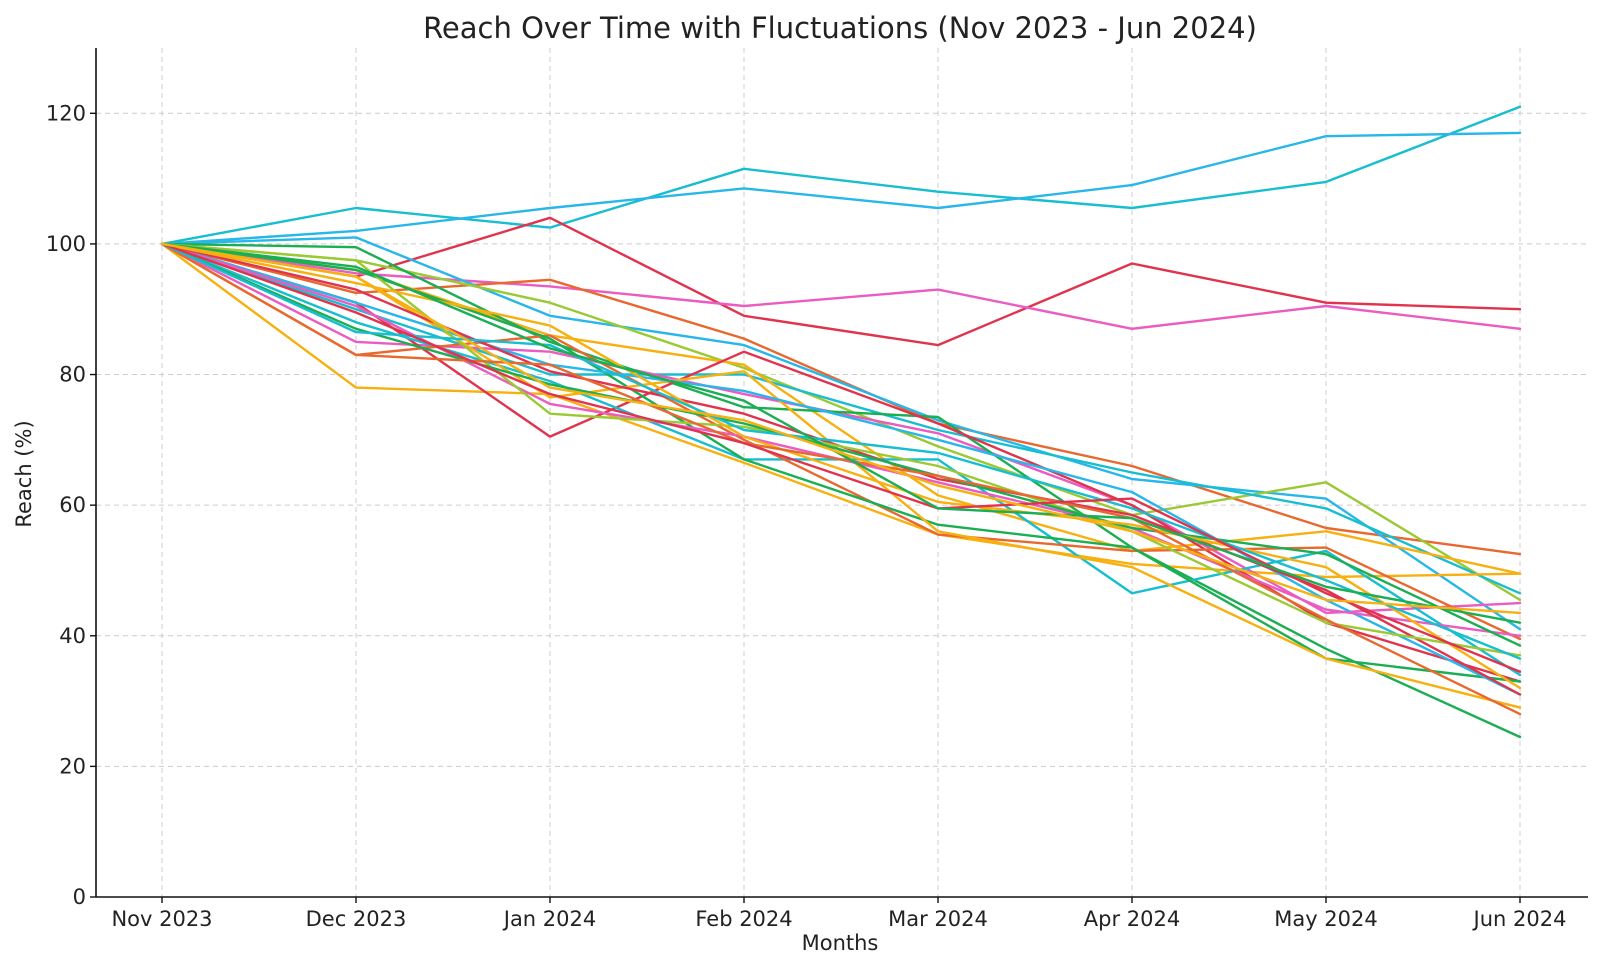 Image resolution: width=1600 pixels, height=969 pixels. Describe the element at coordinates (79, 897) in the screenshot. I see `y-tick-label: 0` at that location.